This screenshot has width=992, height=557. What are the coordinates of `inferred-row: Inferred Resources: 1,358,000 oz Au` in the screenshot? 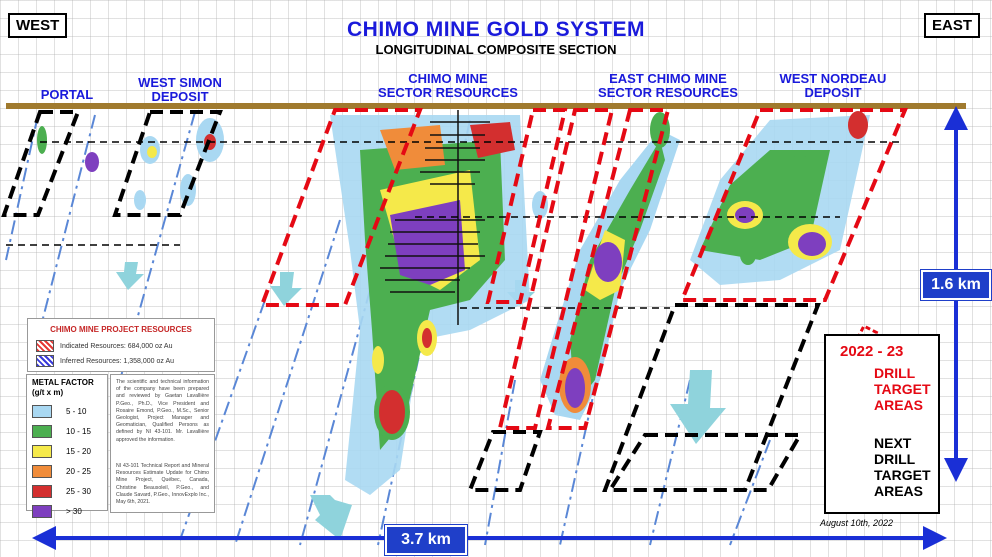 It's located at (121, 361).